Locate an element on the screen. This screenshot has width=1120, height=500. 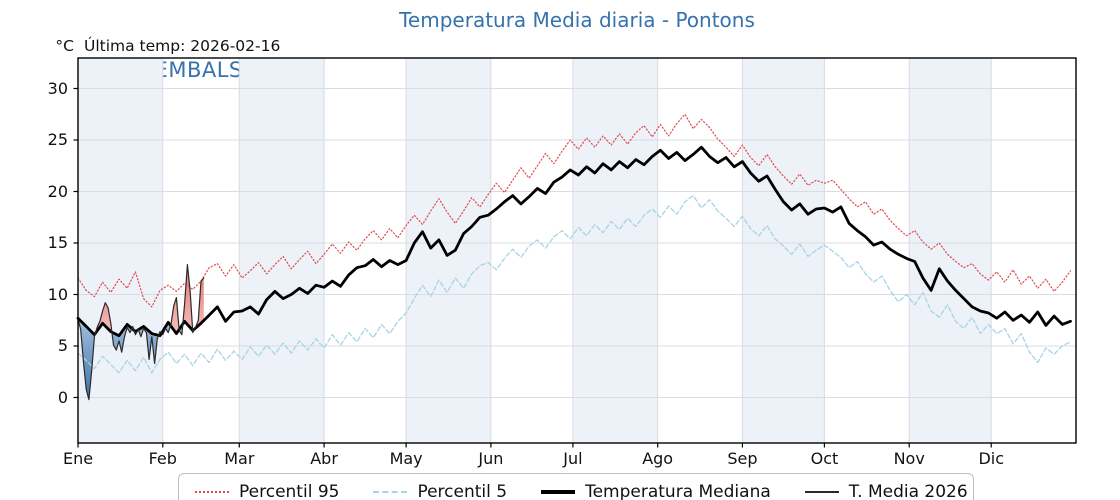
x-tick-label: Ene is located at coordinates (78, 458).